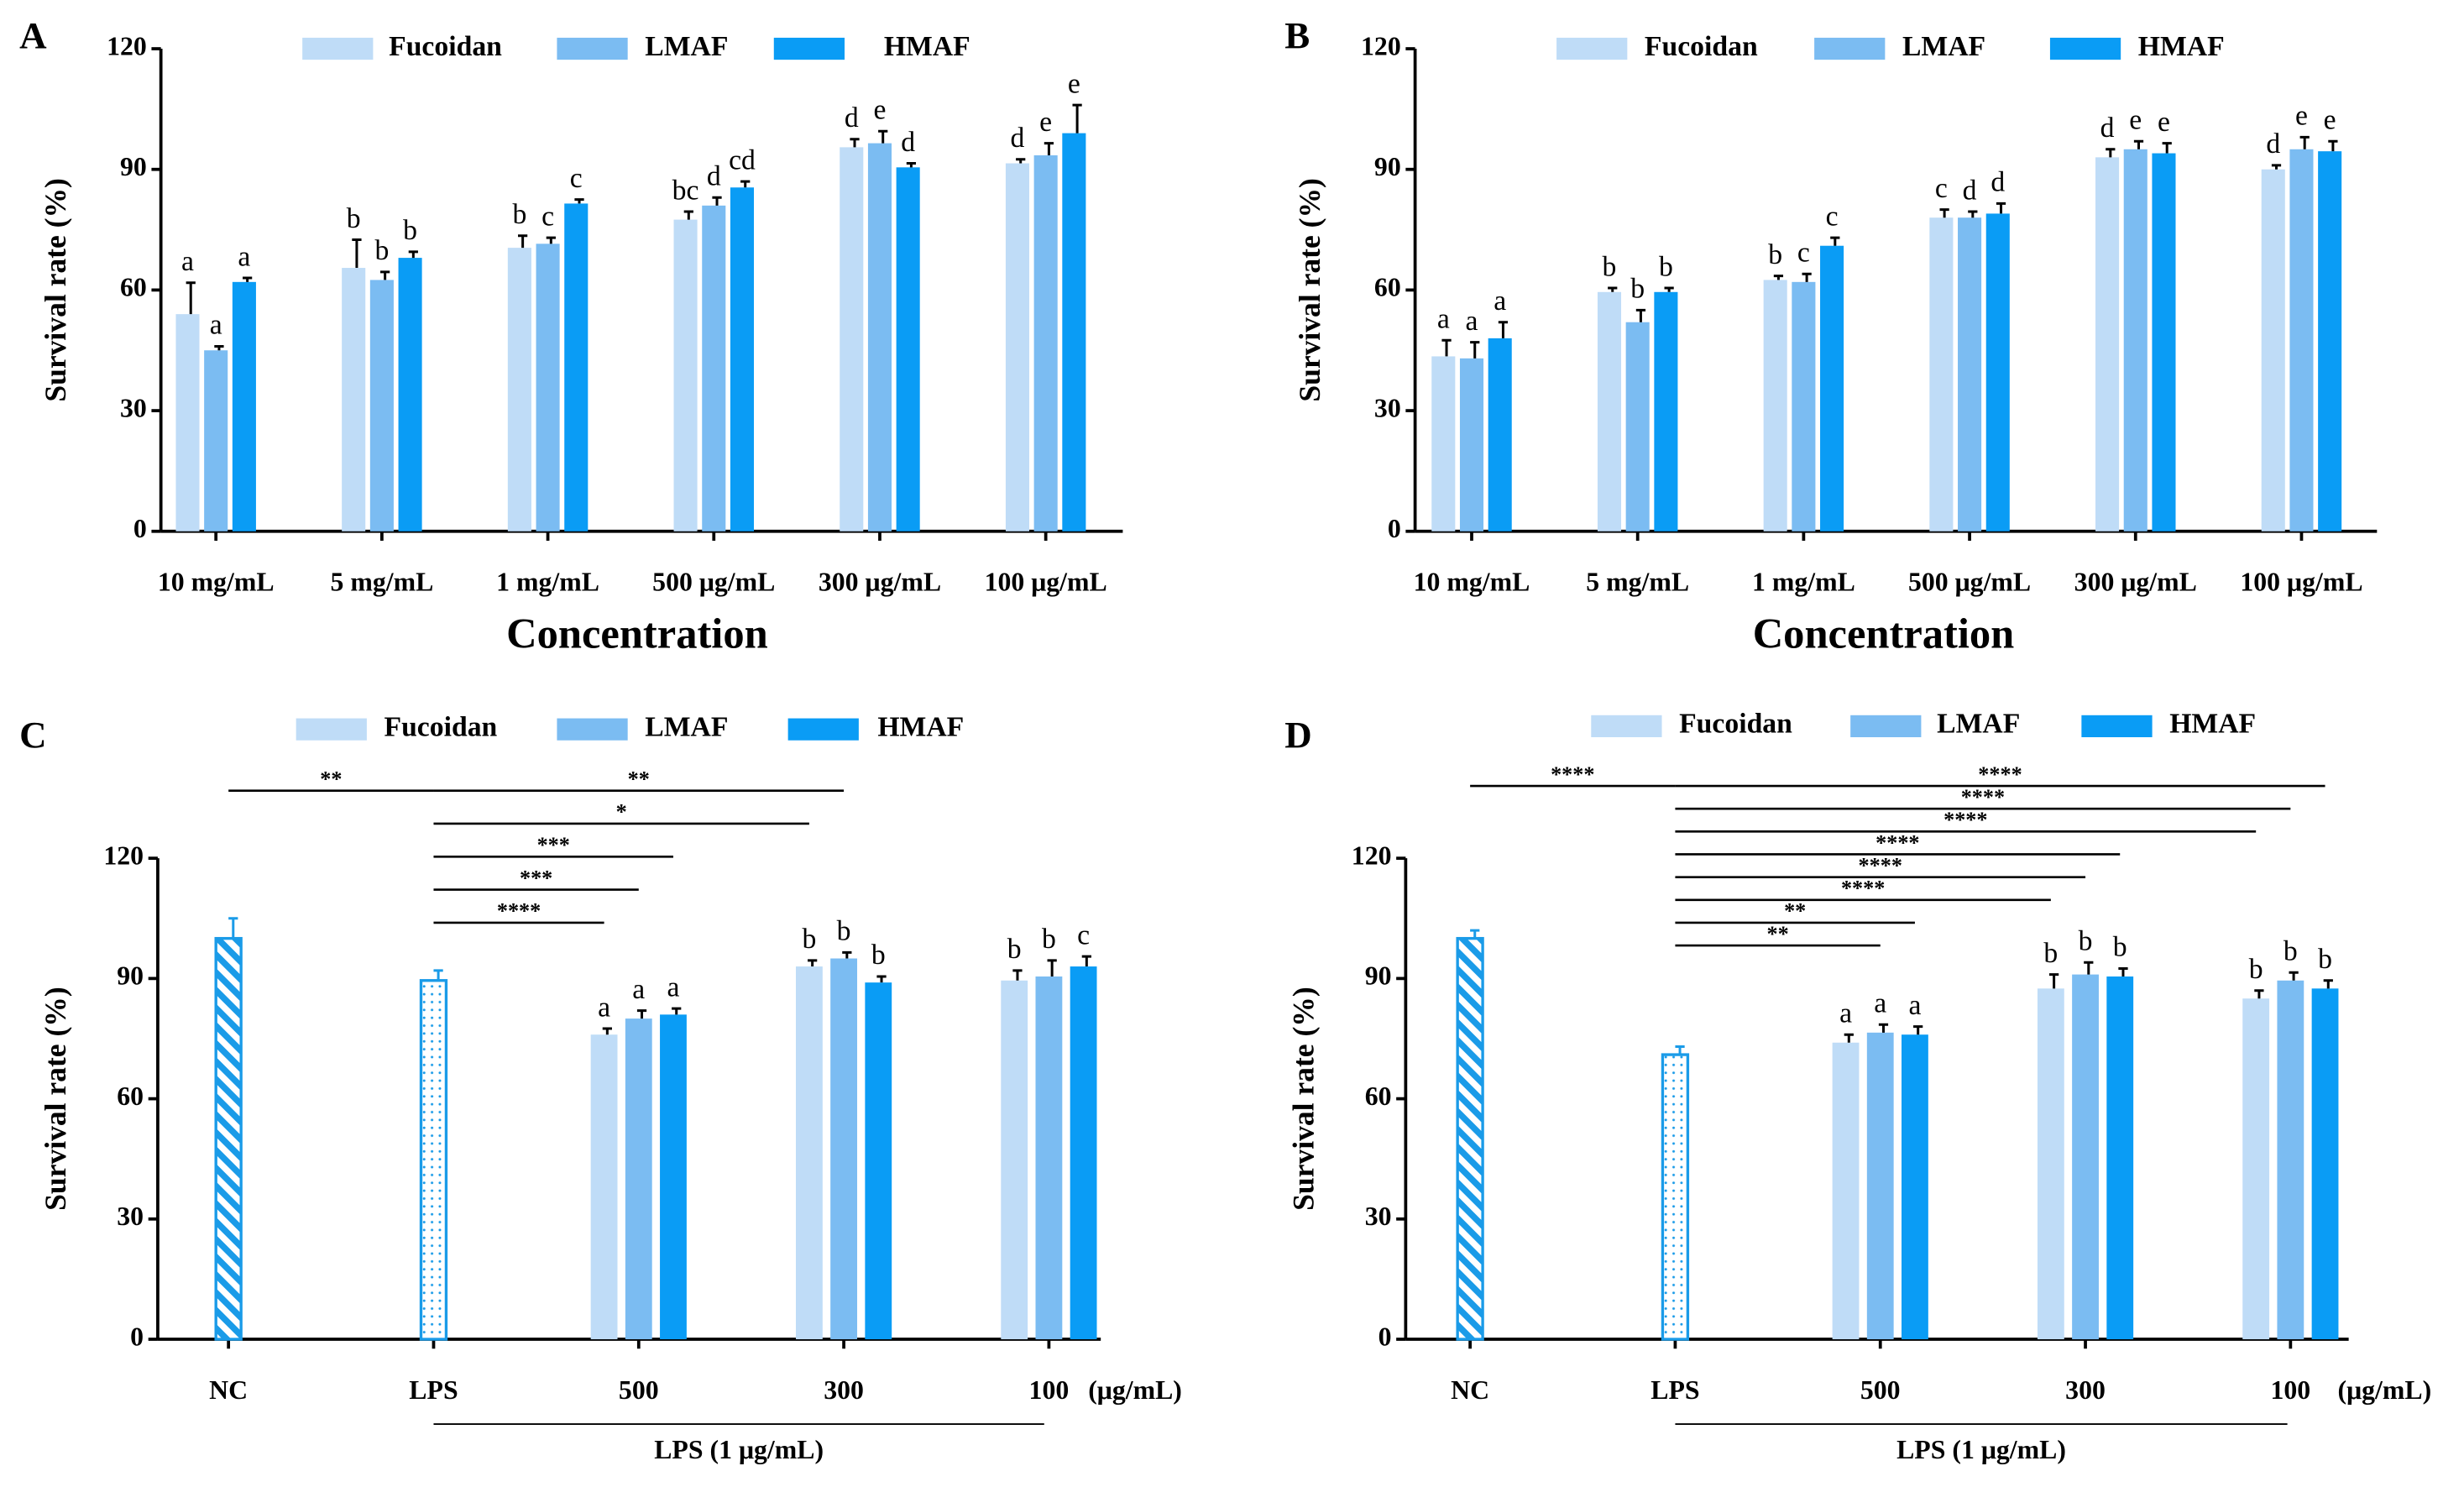 The width and height of the screenshot is (2464, 1487). Describe the element at coordinates (2181, 46) in the screenshot. I see `legend-label: HMAF` at that location.